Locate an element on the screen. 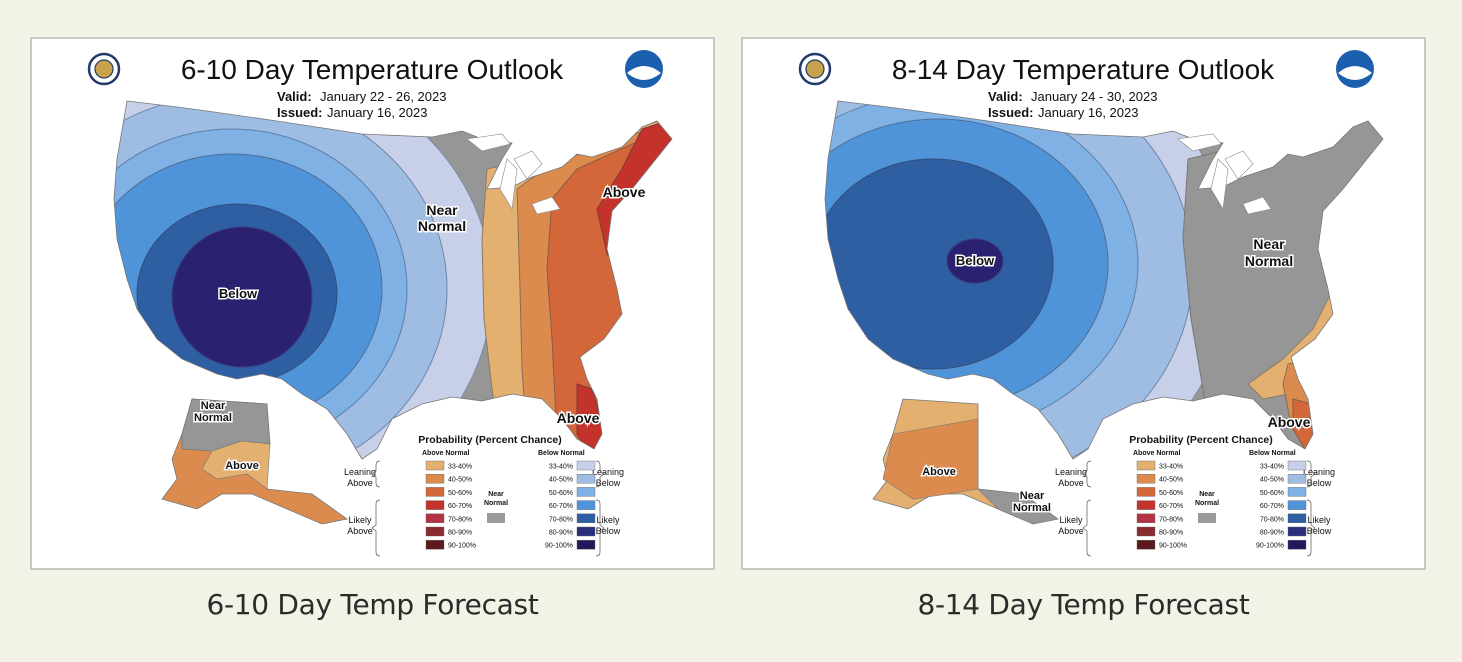  legend-likely-below-2: Below is located at coordinates (1319, 531).